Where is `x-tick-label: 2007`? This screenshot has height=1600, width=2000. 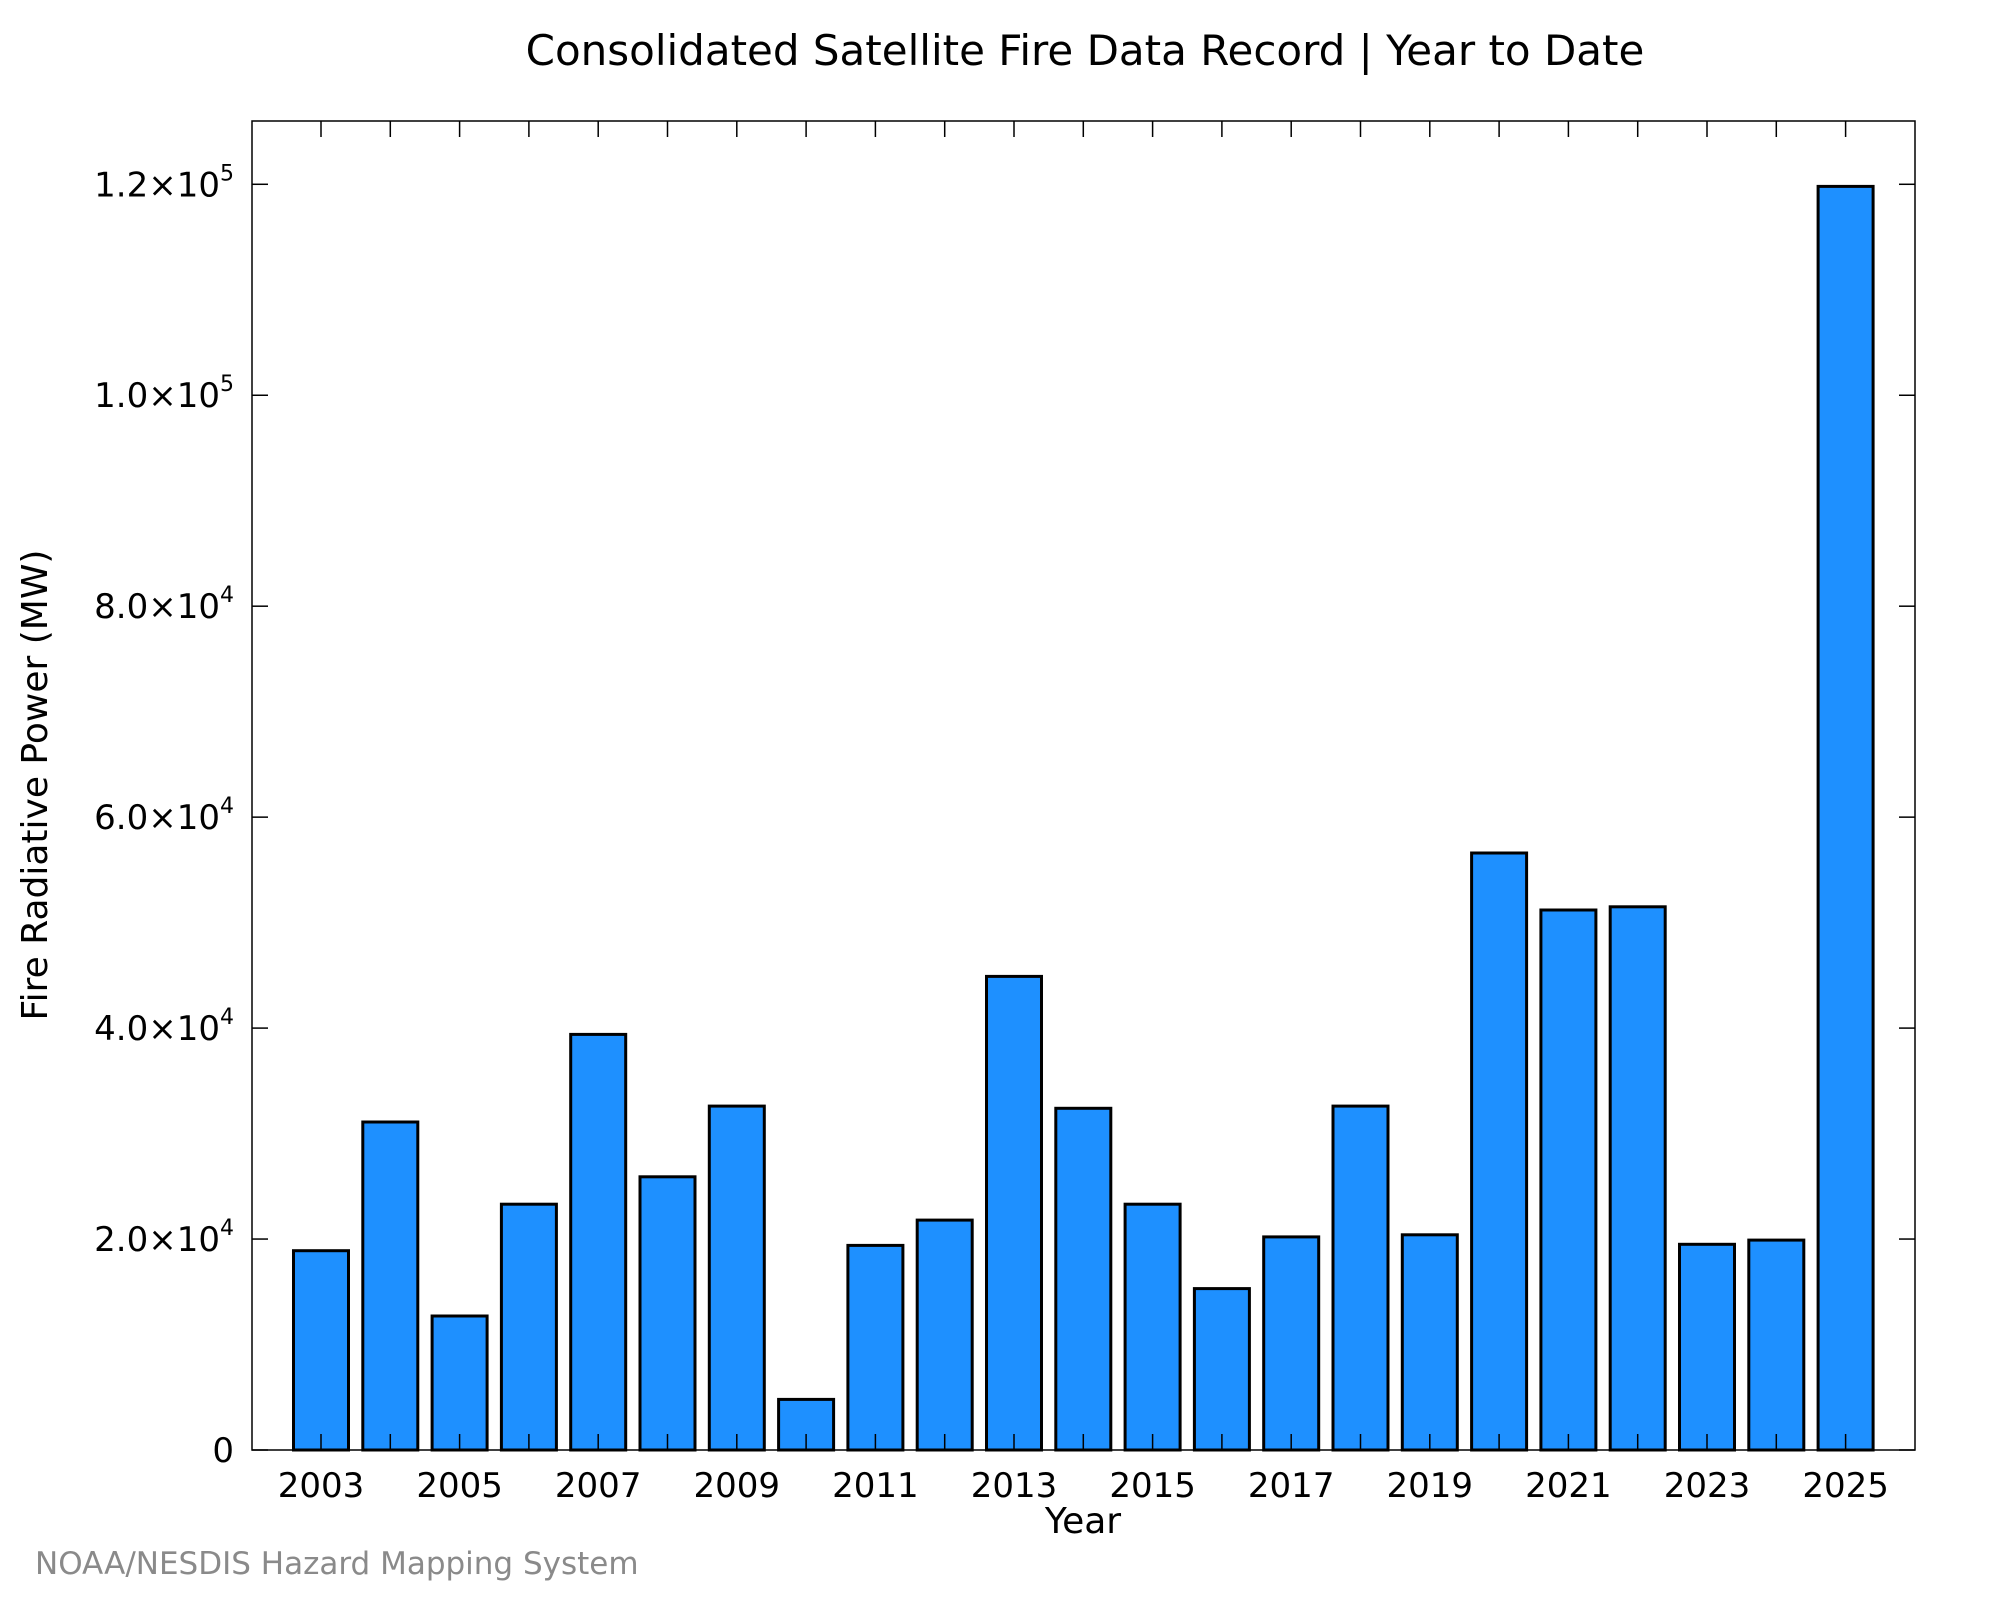
x-tick-label: 2007 is located at coordinates (598, 1486).